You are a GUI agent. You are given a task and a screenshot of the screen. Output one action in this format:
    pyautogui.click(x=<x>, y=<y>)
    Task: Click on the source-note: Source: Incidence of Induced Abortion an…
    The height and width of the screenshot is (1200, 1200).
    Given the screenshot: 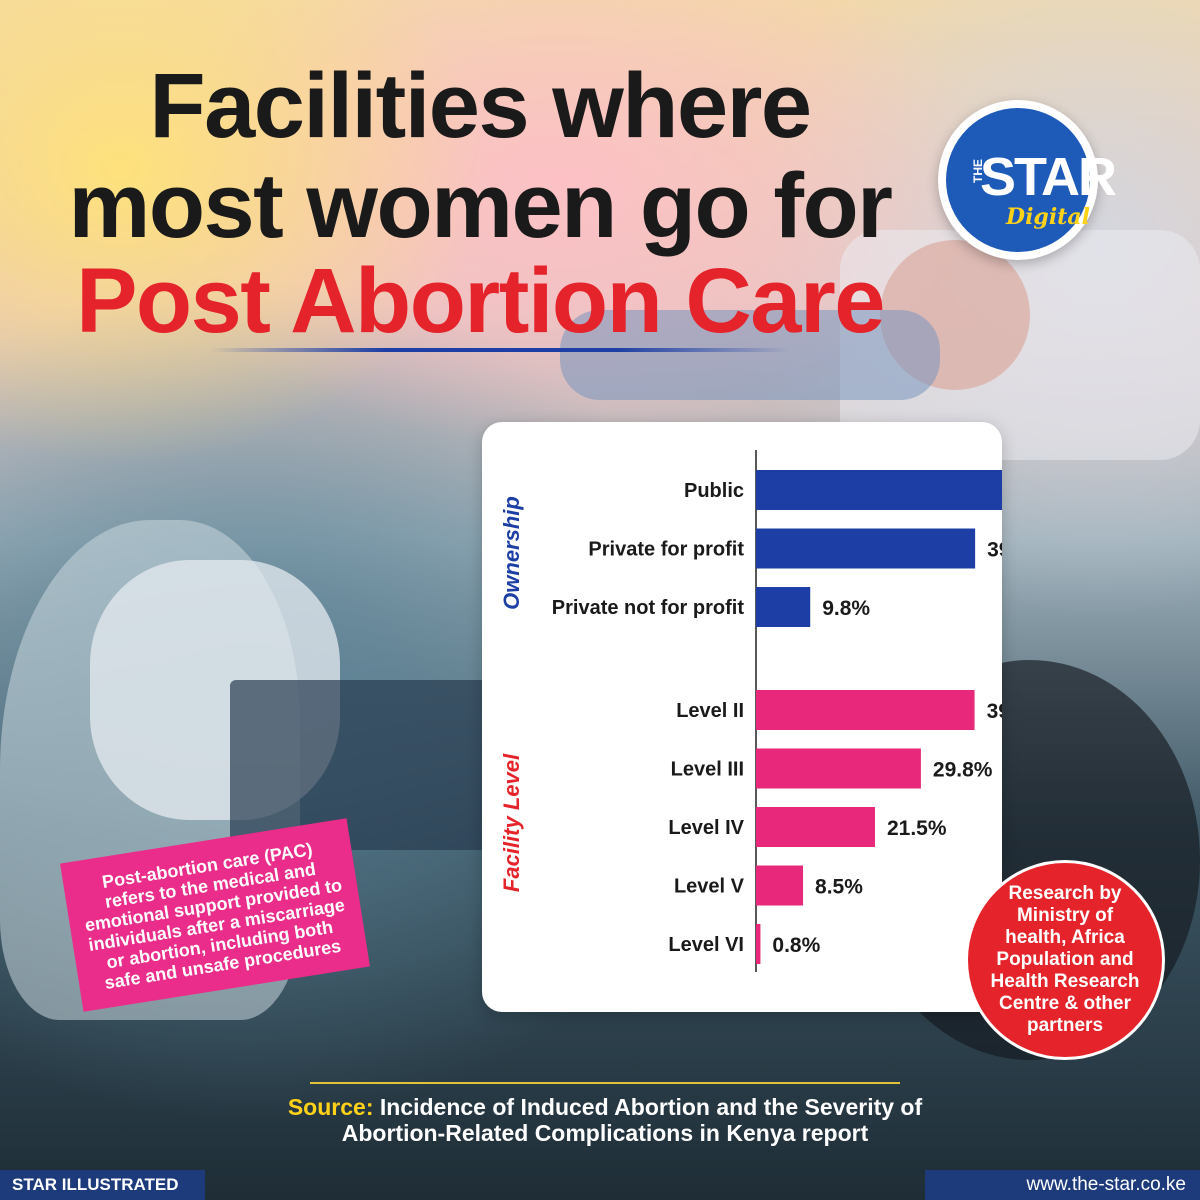 What is the action you would take?
    pyautogui.click(x=605, y=1120)
    